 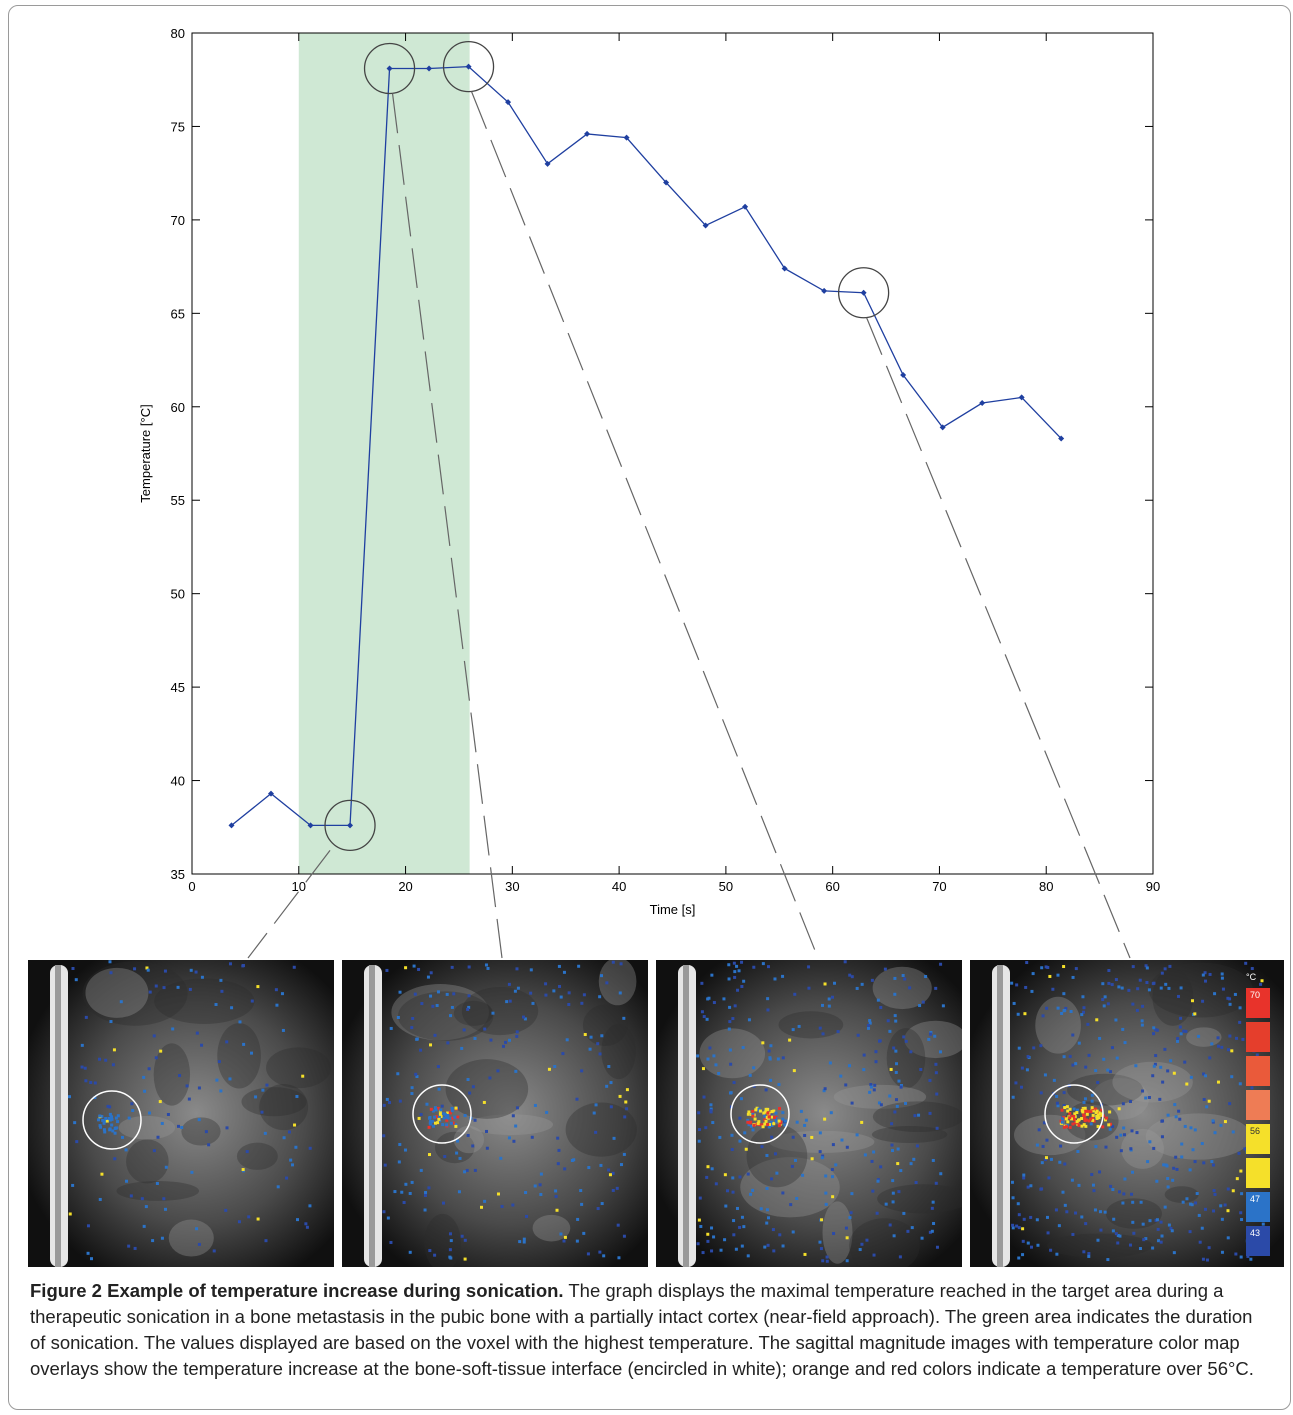 I want to click on y-tick-label: 40, so click(x=178, y=781).